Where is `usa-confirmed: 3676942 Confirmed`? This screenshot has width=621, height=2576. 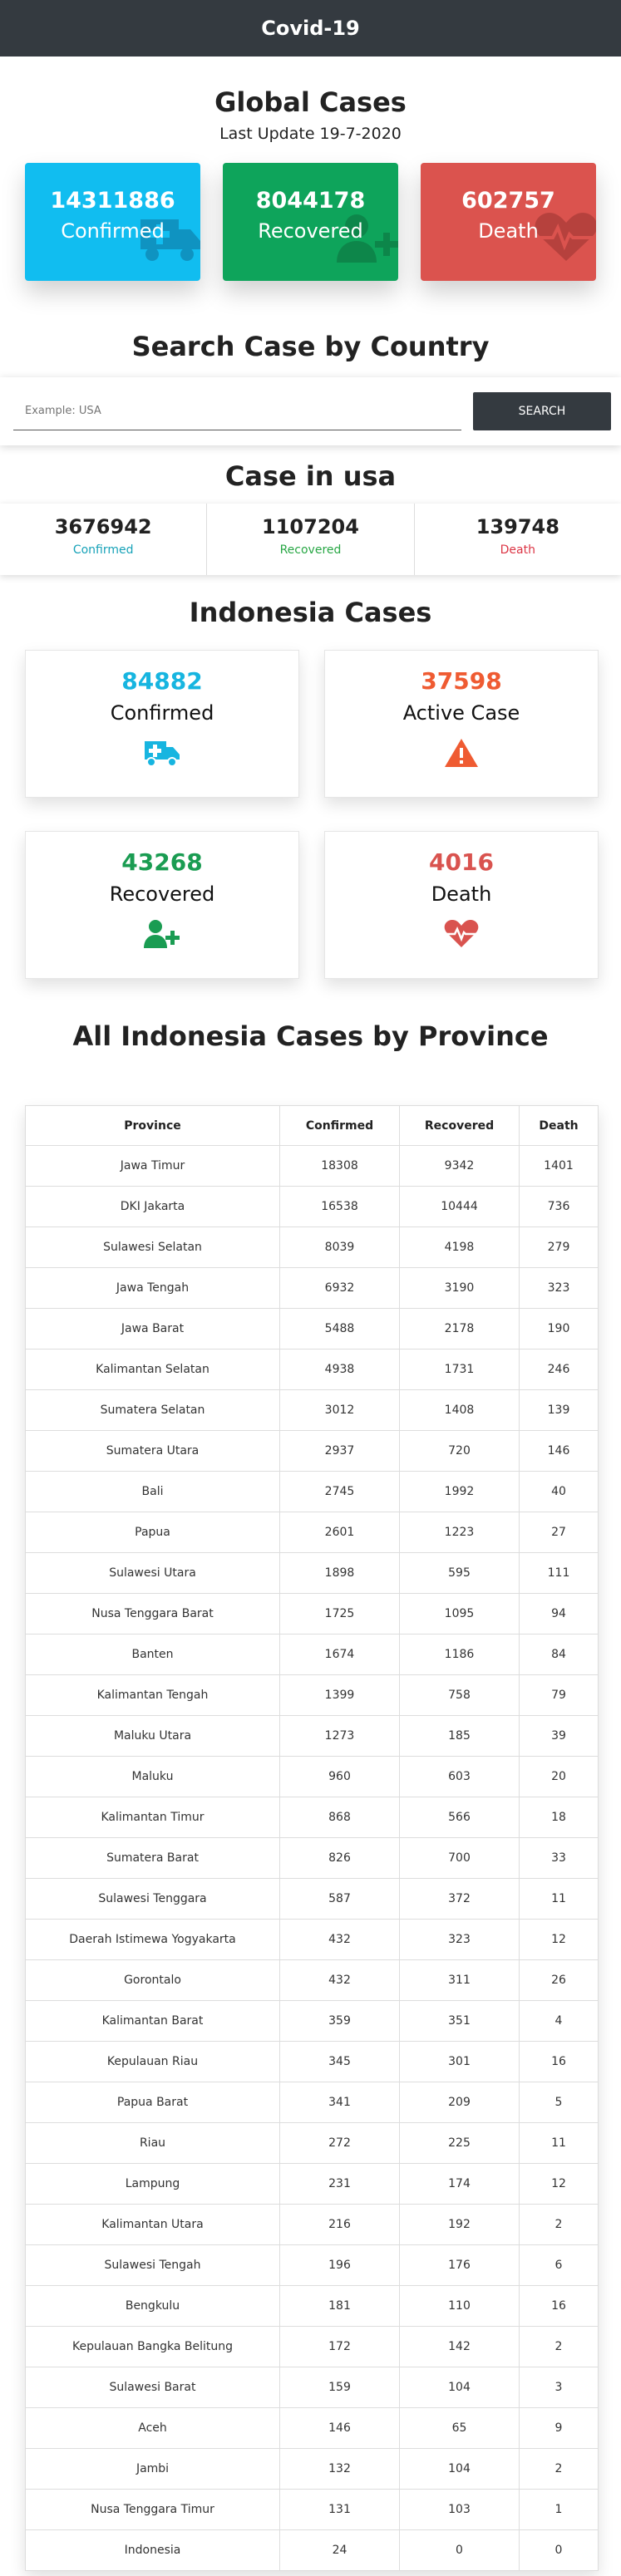
usa-confirmed: 3676942 Confirmed is located at coordinates (104, 539).